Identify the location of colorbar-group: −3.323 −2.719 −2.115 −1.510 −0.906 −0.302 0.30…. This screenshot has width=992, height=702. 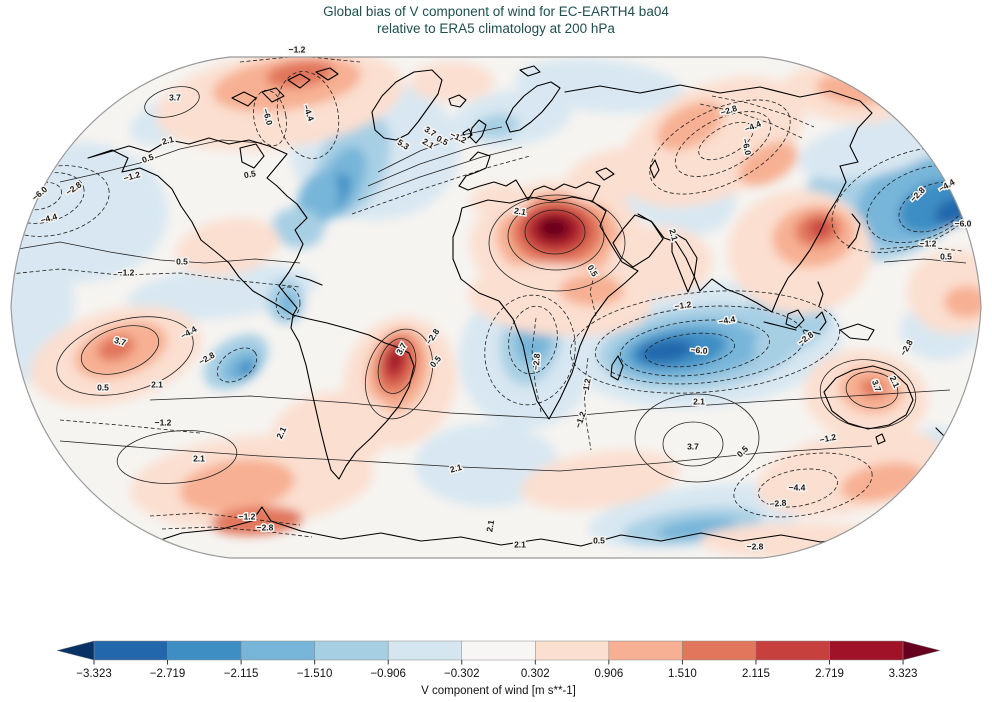
(498, 668).